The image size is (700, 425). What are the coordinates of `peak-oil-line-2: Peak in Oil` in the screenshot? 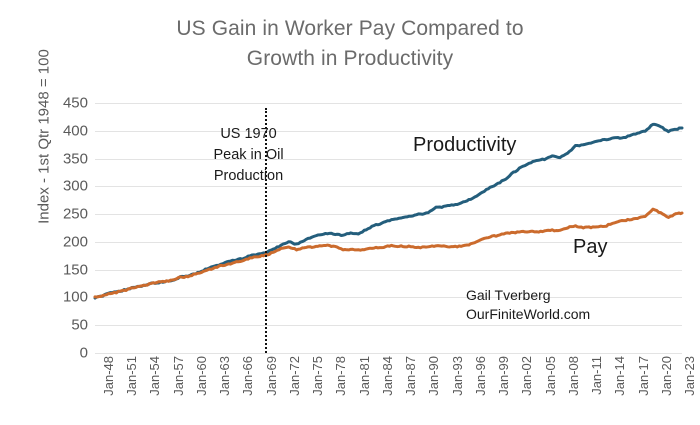 It's located at (248, 155).